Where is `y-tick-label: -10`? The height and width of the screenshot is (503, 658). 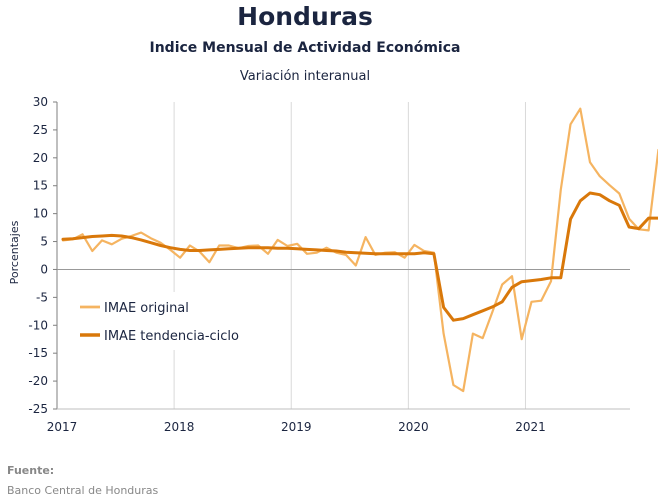
y-tick-label: -10 is located at coordinates (38, 325).